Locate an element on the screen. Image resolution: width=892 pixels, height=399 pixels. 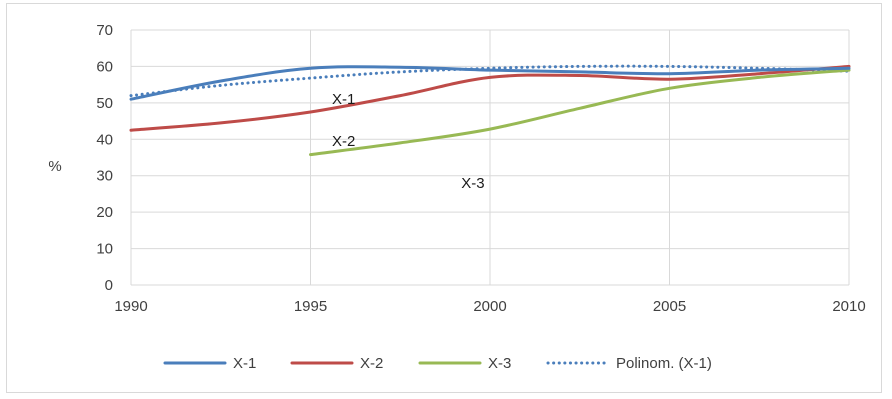
y-axis-ticks: 0 10 20 30 40 50 60 70 is located at coordinates (104, 158).